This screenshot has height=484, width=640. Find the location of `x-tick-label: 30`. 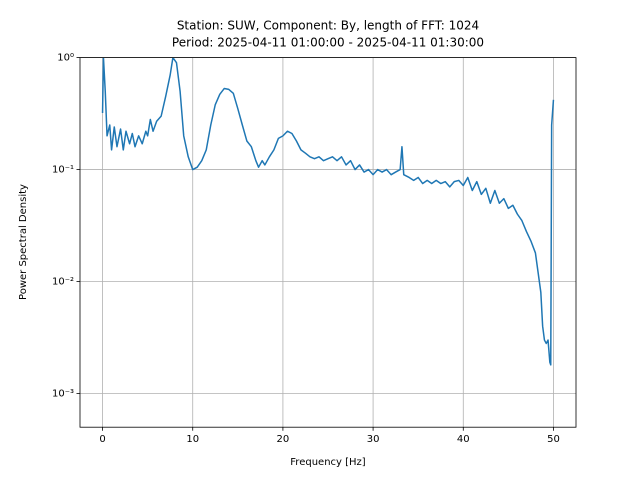

x-tick-label: 30 is located at coordinates (373, 439).